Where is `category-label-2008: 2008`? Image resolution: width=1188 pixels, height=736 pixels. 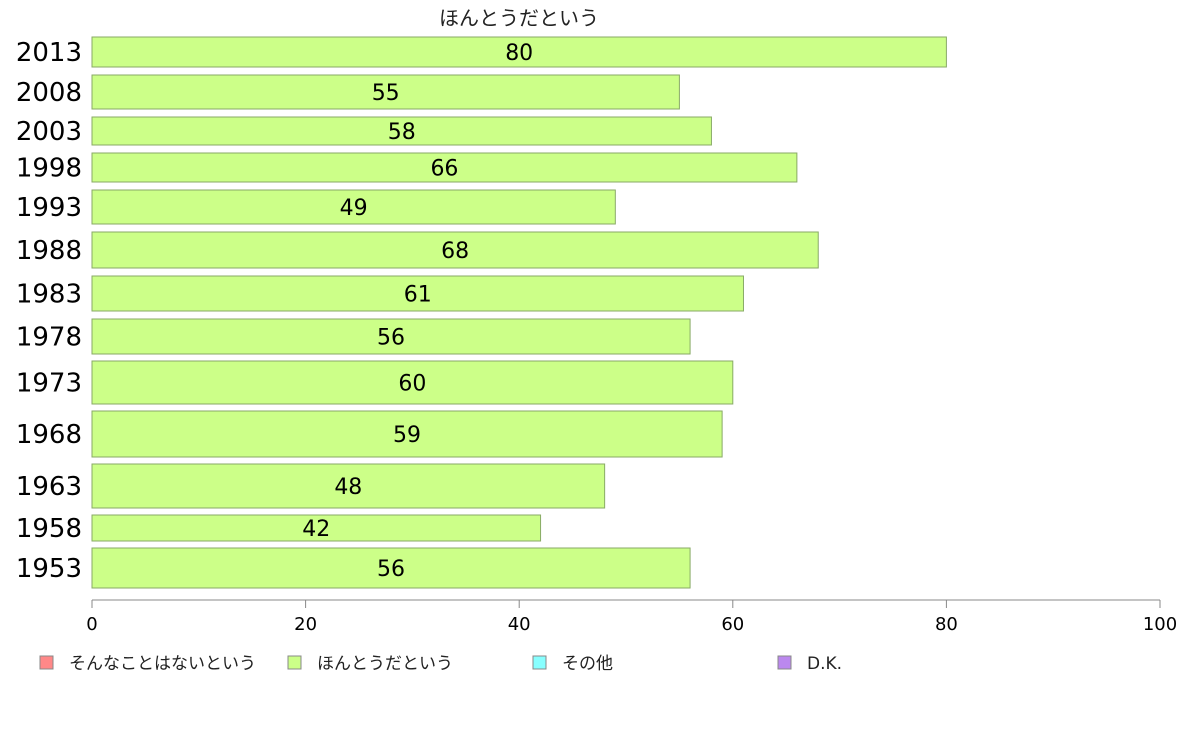 category-label-2008: 2008 is located at coordinates (49, 93).